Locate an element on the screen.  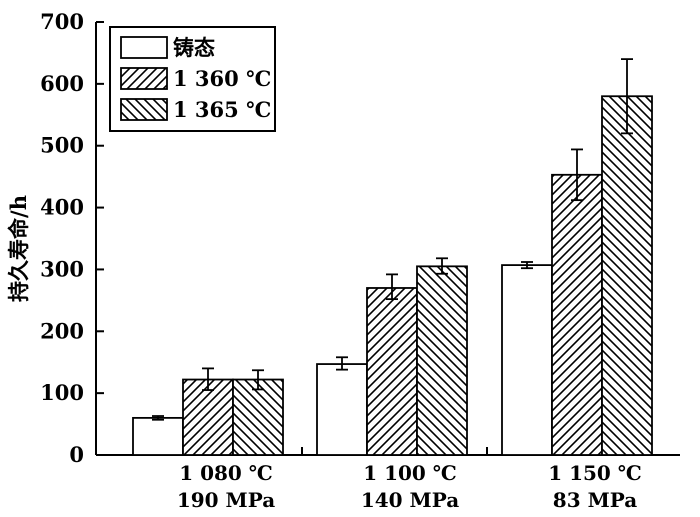
legend-label: 1 360 ℃ is located at coordinates (222, 78).